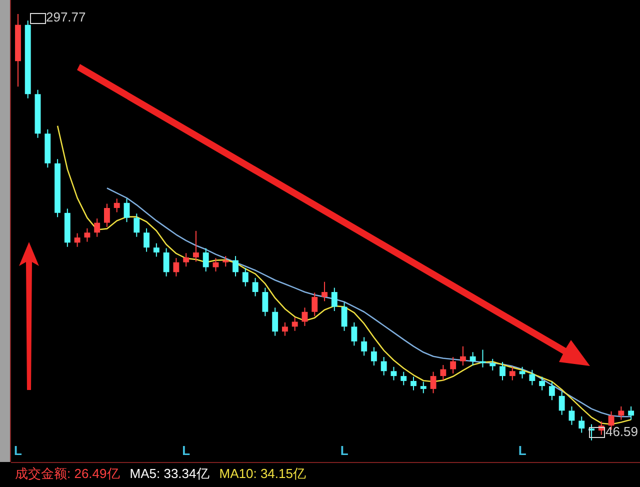 The height and width of the screenshot is (487, 640). Describe the element at coordinates (67, 473) in the screenshot. I see `text: 成交金额: 26.49亿` at that location.